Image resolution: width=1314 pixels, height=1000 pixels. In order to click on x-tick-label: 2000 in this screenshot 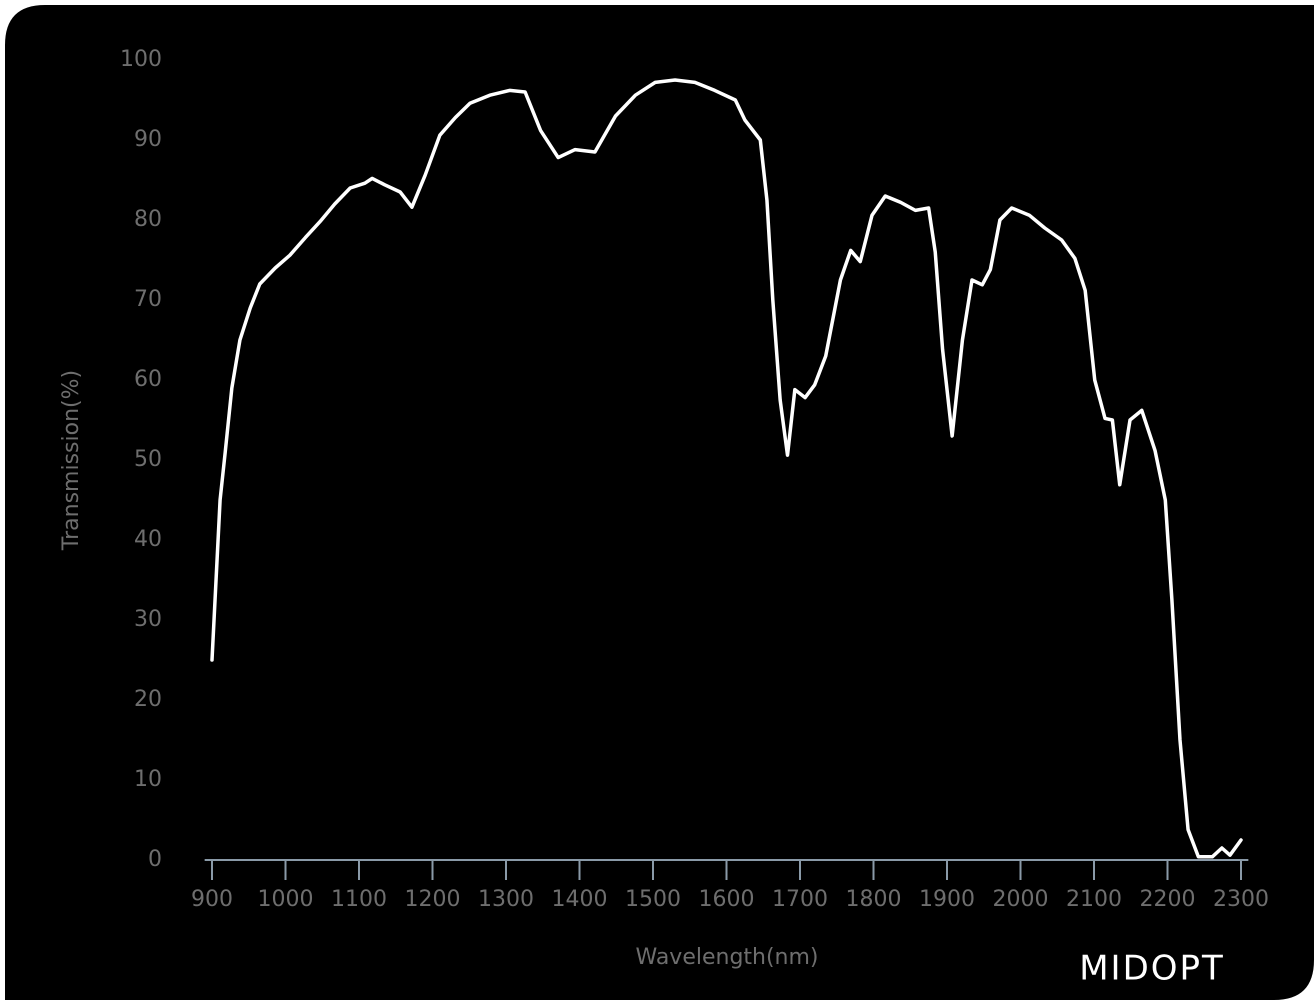, I will do `click(1021, 899)`.